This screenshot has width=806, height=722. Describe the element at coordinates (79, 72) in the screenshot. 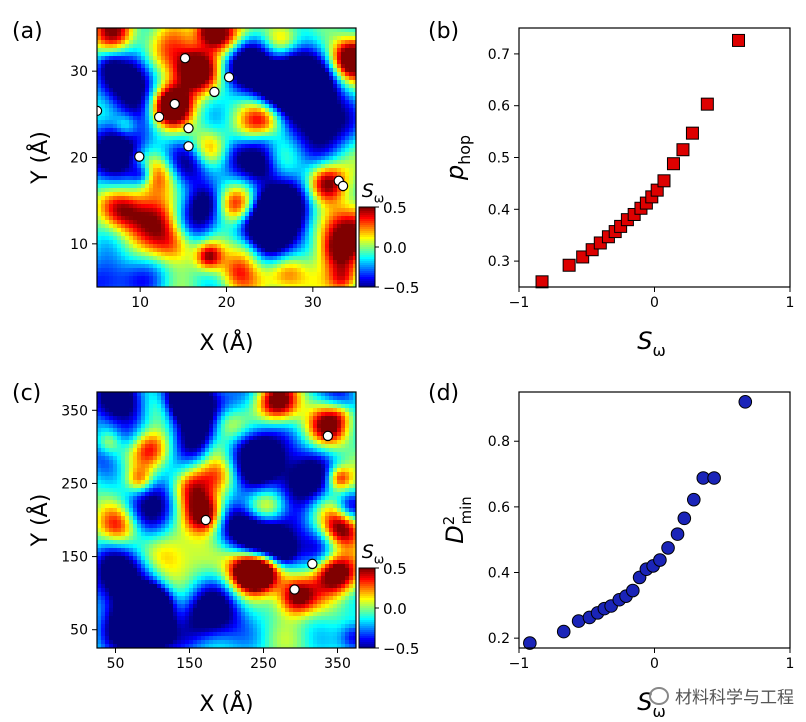

I see `y-tick-label: 30` at that location.